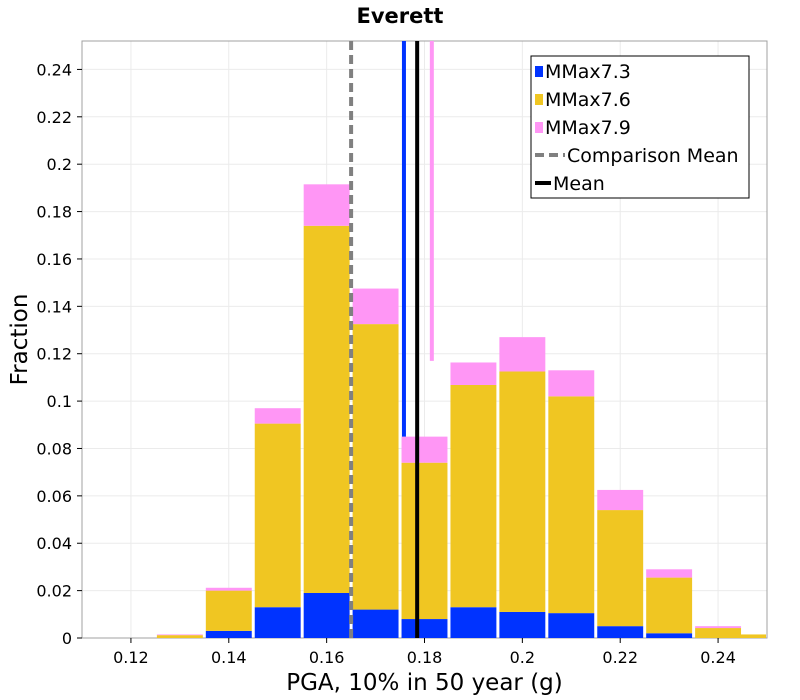  I want to click on y-tick-label: 0.12, so click(54, 354).